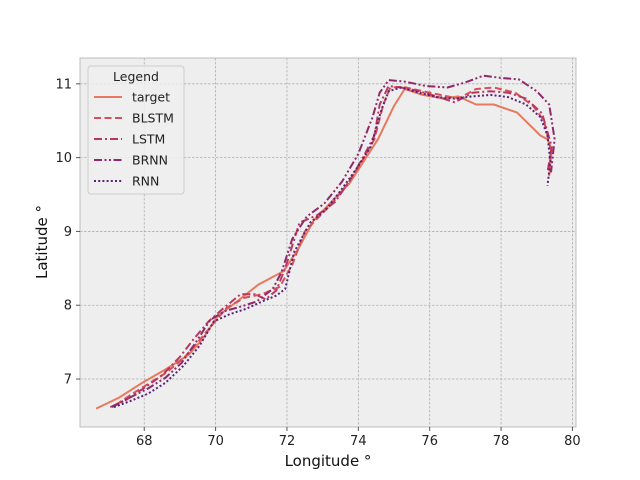  Describe the element at coordinates (68, 306) in the screenshot. I see `y-tick-label: 8` at that location.